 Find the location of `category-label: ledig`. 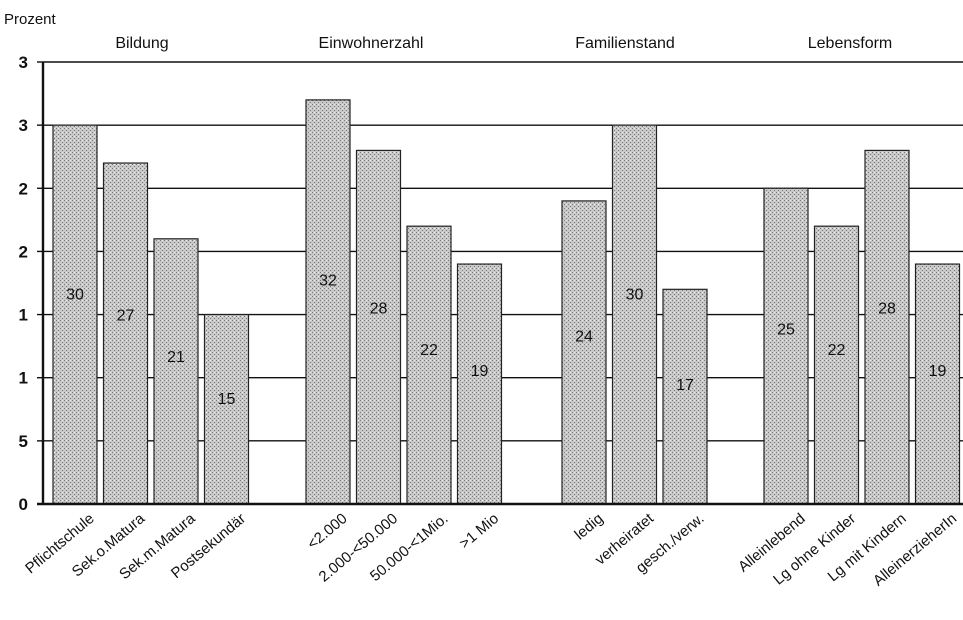

category-label: ledig is located at coordinates (588, 526).